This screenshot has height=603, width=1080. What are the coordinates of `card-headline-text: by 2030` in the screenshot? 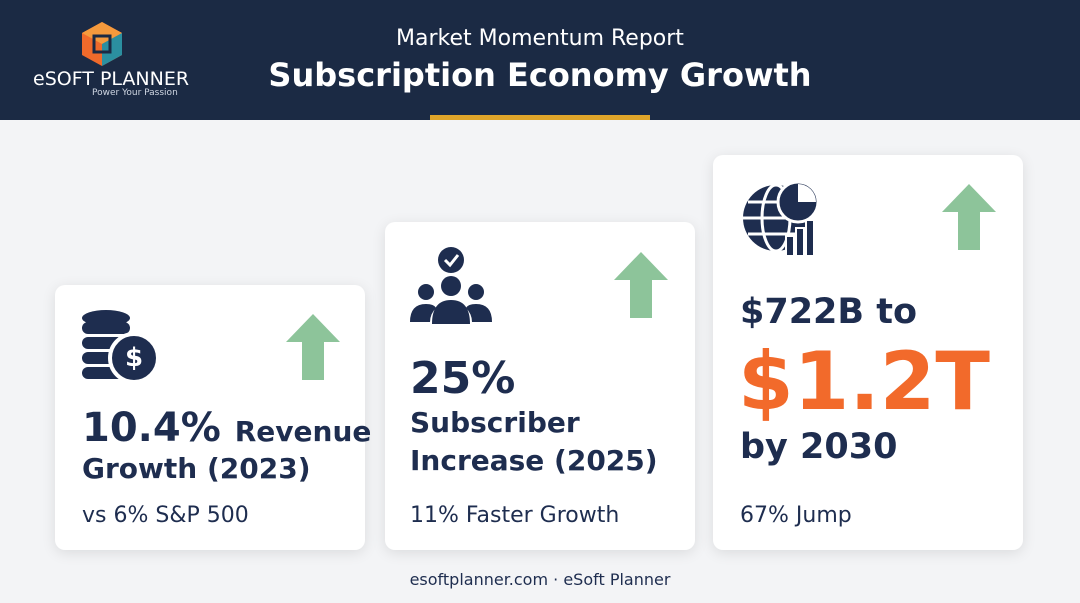 It's located at (819, 447).